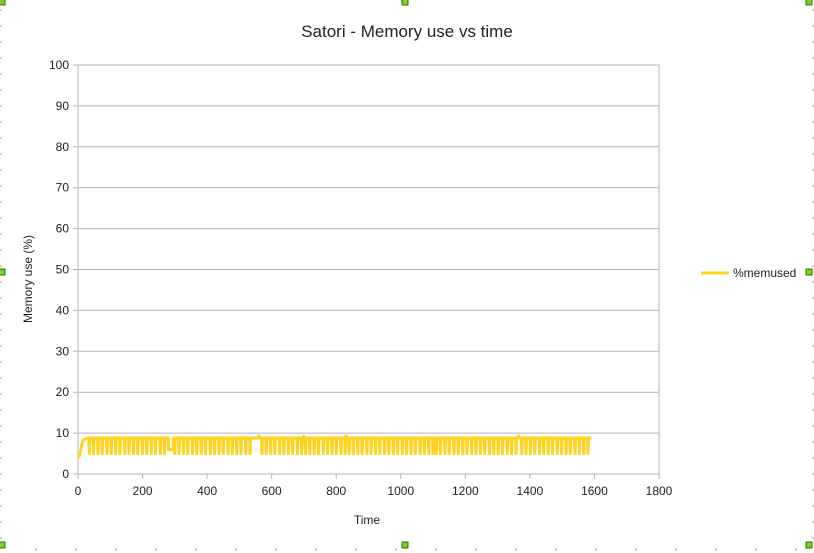 The image size is (814, 553). What do you see at coordinates (530, 491) in the screenshot?
I see `x-tick-label: 1400` at bounding box center [530, 491].